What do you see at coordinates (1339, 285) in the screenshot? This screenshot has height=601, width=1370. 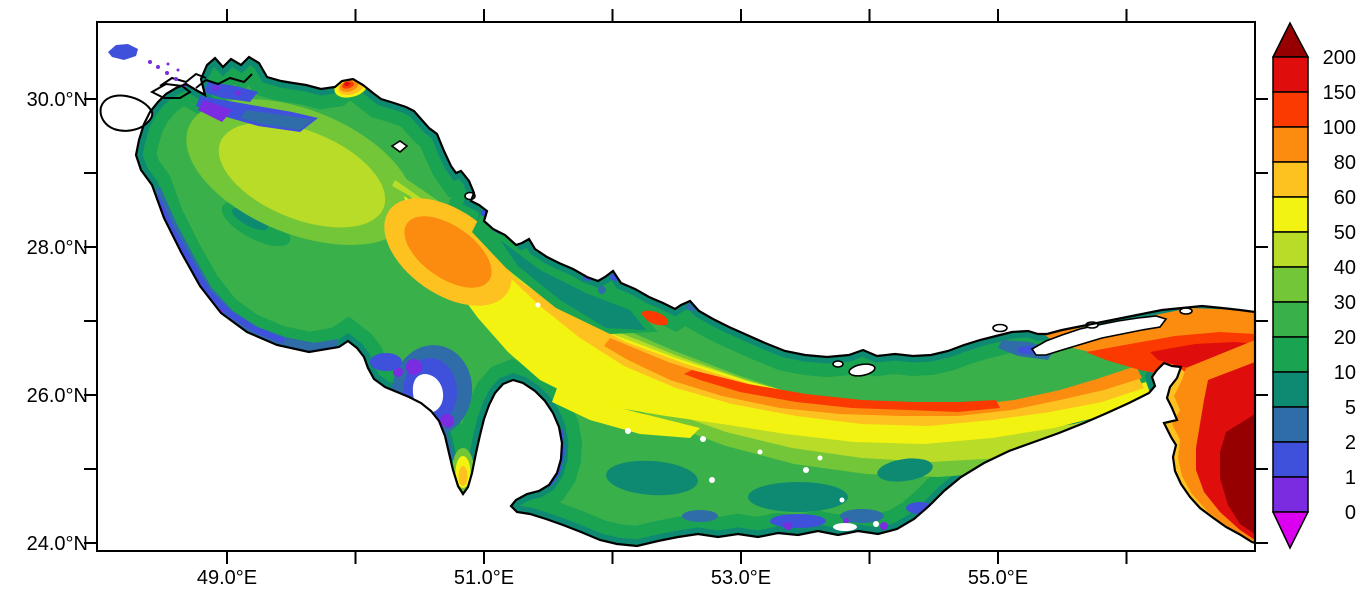 I see `colorbar-labels: 200 150 100 80 60 50 40 30 20 10 5 2 1 0` at bounding box center [1339, 285].